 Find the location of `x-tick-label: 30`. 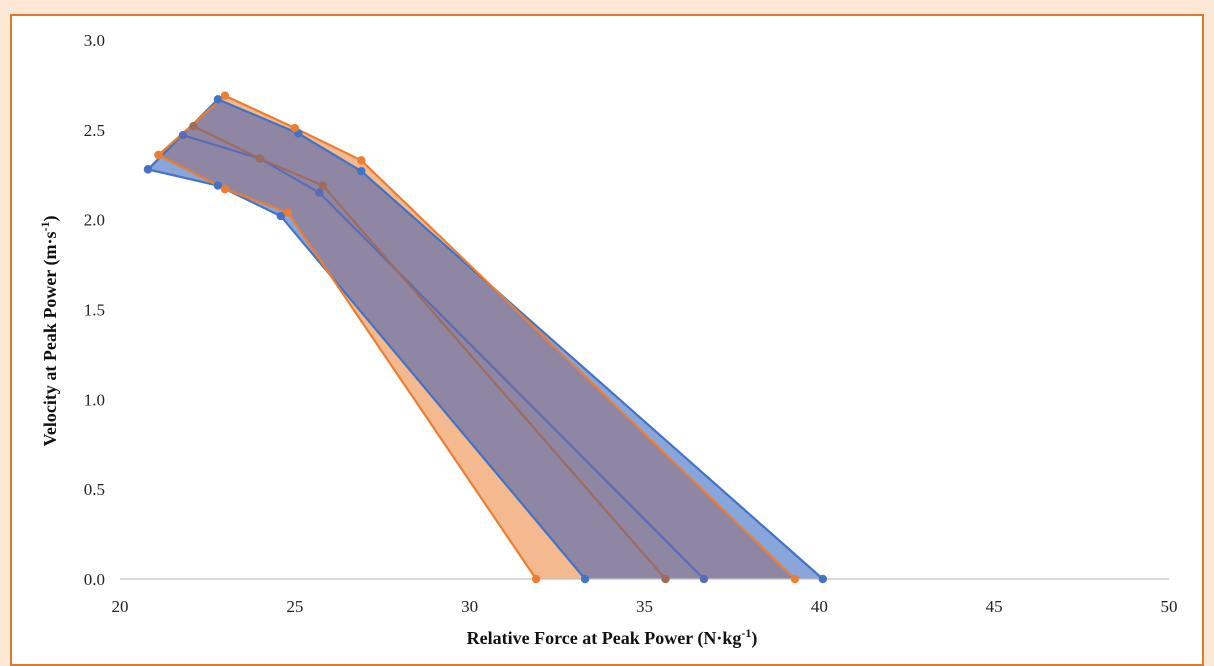

x-tick-label: 30 is located at coordinates (469, 606).